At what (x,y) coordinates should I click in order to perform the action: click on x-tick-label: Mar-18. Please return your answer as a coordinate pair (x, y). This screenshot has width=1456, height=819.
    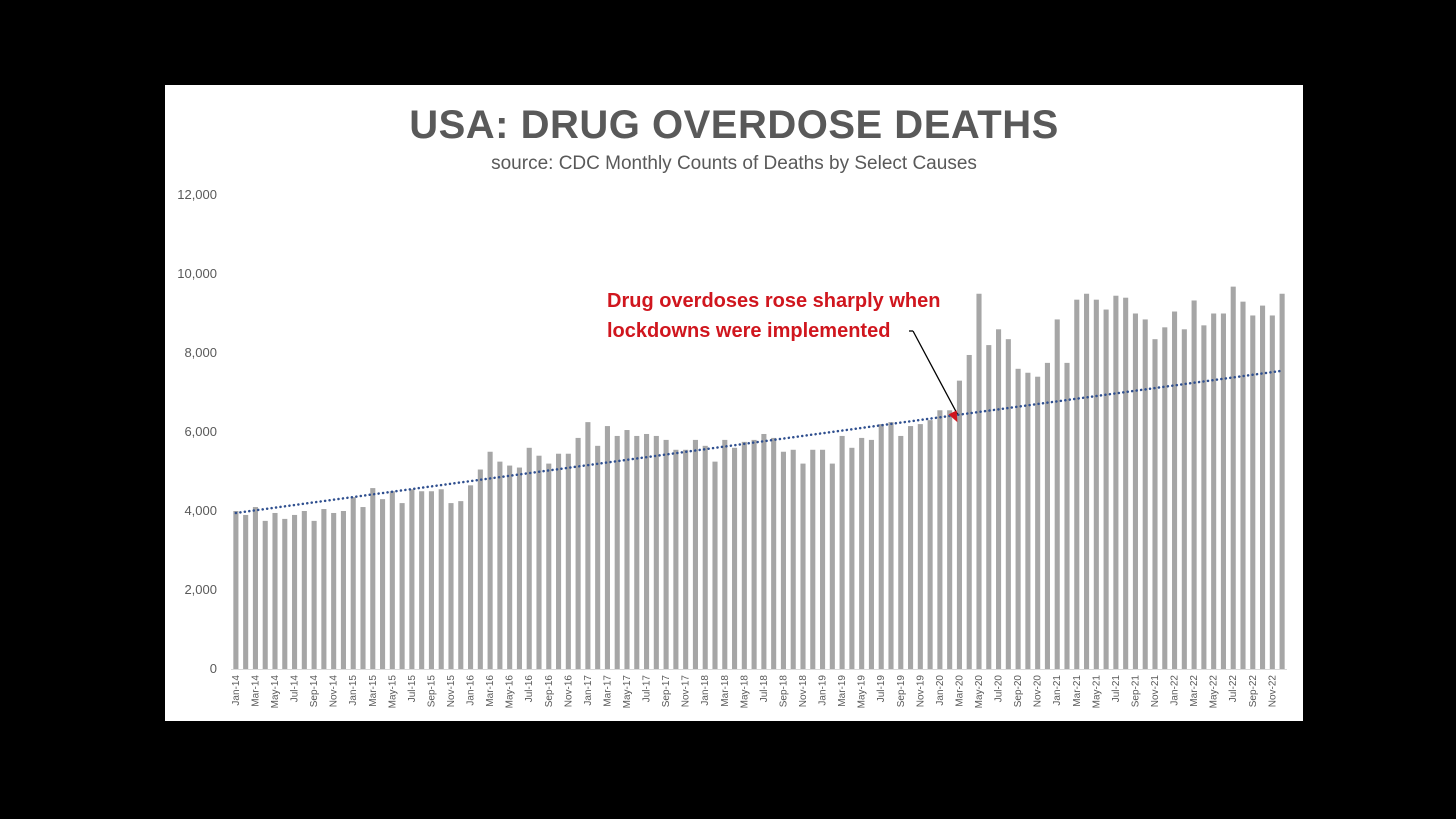
    Looking at the image, I should click on (725, 691).